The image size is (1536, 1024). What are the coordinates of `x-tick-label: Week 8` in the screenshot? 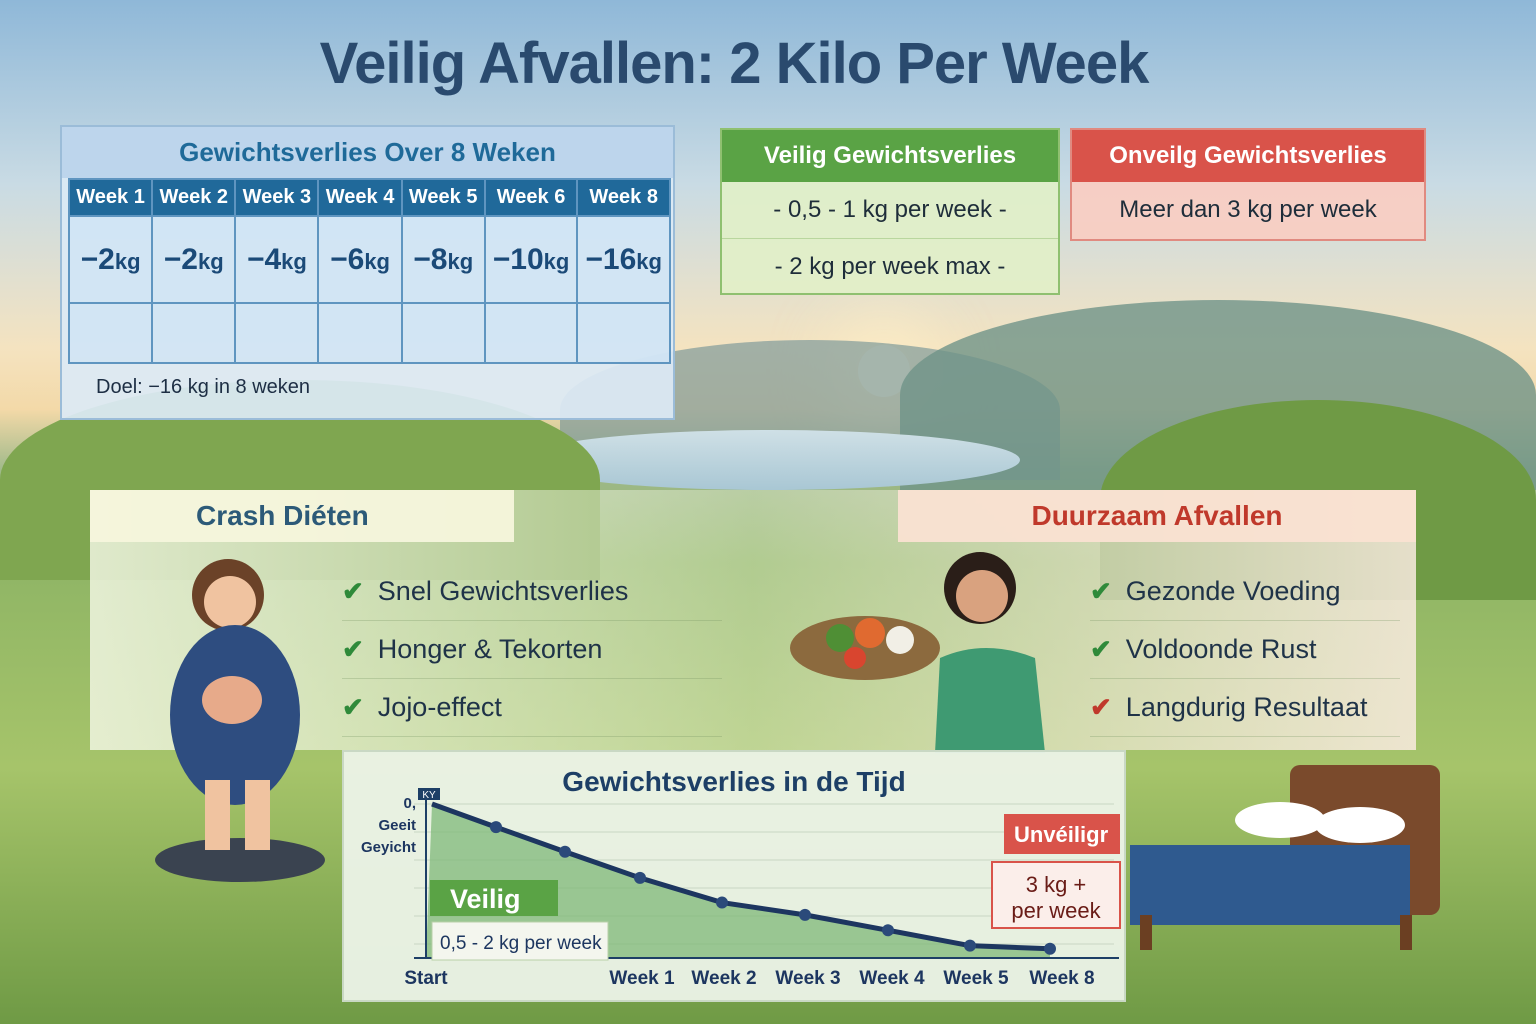 It's located at (1061, 978).